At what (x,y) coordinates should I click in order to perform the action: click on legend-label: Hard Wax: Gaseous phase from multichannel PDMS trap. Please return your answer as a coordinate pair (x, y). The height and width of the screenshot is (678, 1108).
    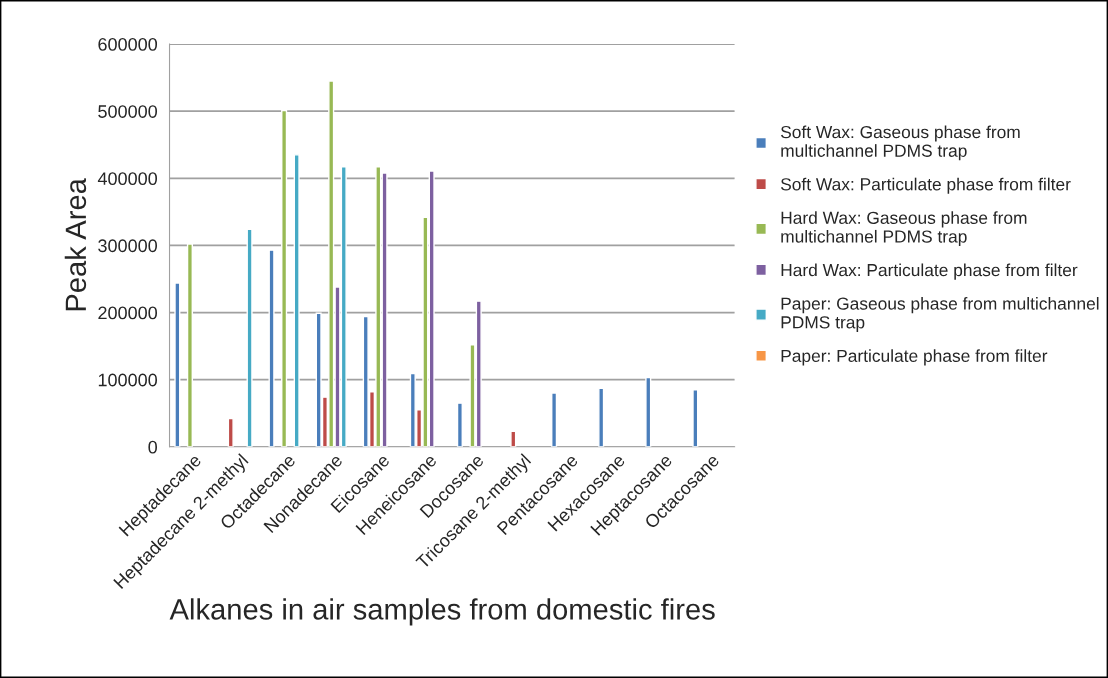
    Looking at the image, I should click on (904, 229).